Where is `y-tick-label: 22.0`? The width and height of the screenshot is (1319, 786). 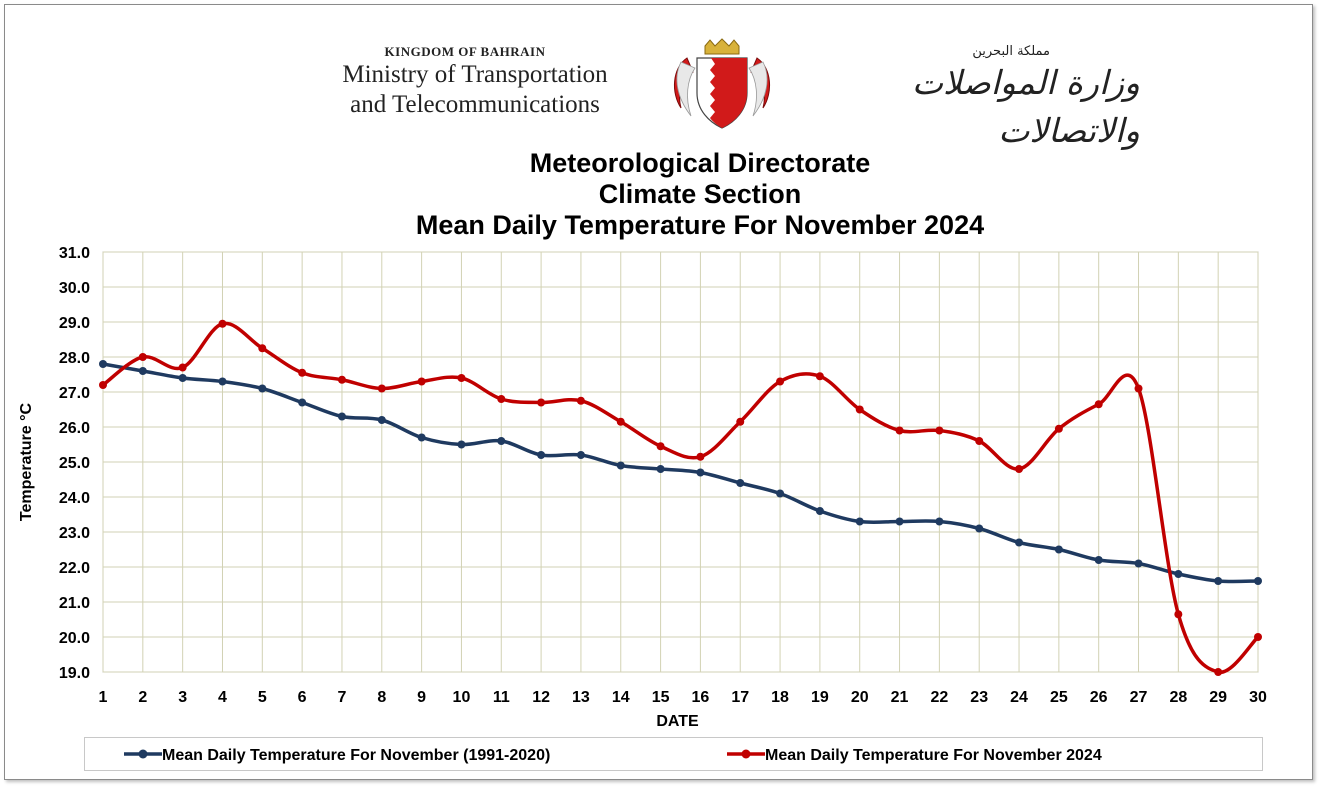
y-tick-label: 22.0 is located at coordinates (74, 568).